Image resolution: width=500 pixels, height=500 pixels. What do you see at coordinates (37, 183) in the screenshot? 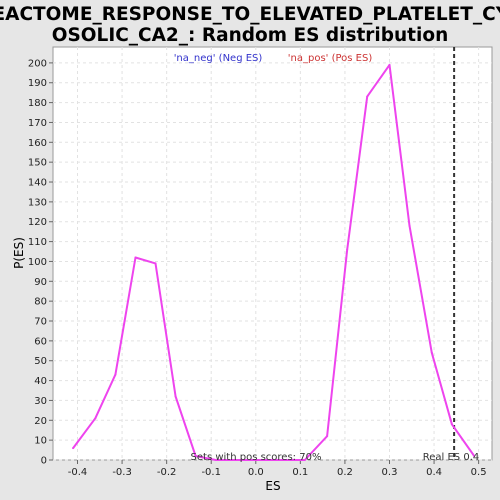
I see `y-tick-label: 140` at bounding box center [37, 183].